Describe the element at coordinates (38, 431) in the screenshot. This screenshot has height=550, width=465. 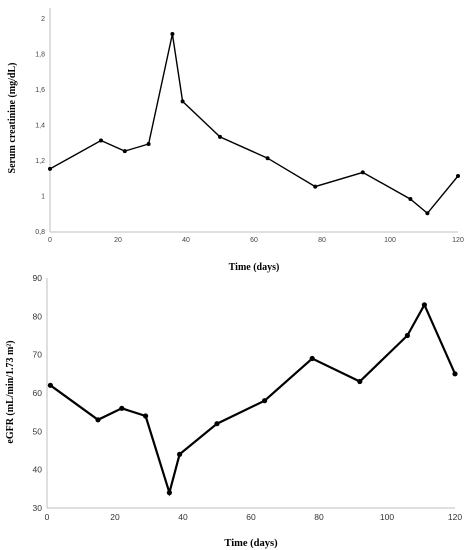
I see `y-tick-label: 50` at that location.